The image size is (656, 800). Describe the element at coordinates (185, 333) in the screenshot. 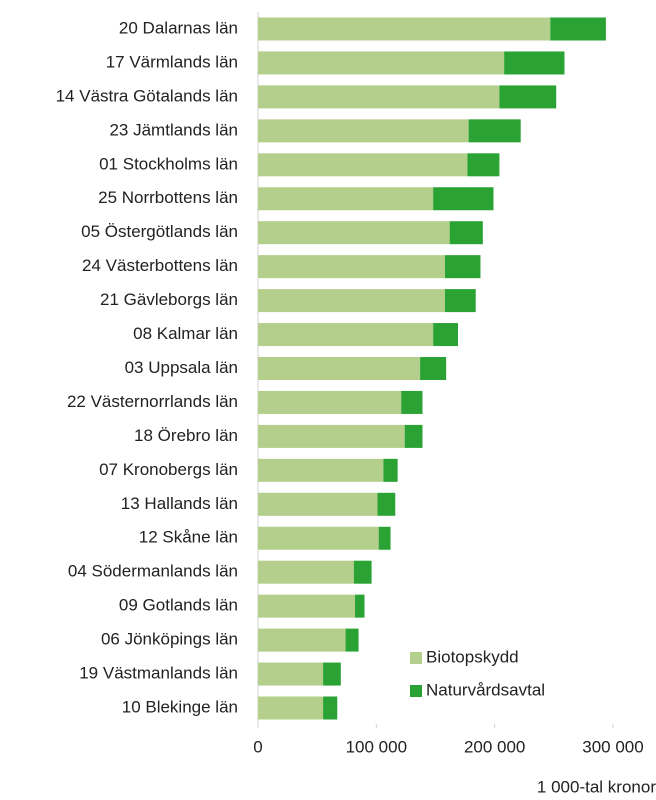

I see `y-tick-label: 08 Kalmar län` at that location.